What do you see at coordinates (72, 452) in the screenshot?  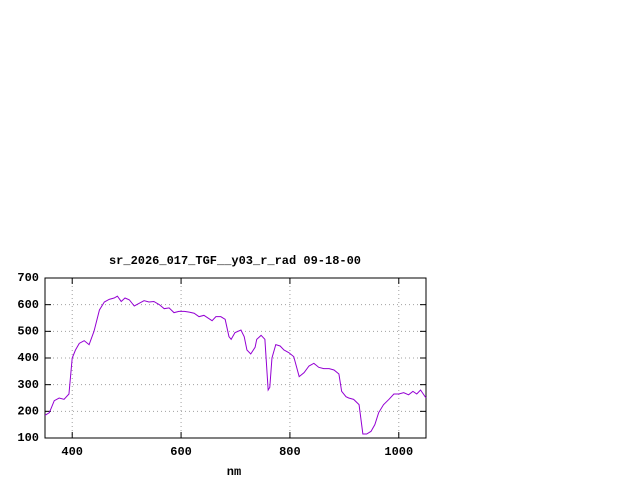 I see `x-tick-label: 400` at bounding box center [72, 452].